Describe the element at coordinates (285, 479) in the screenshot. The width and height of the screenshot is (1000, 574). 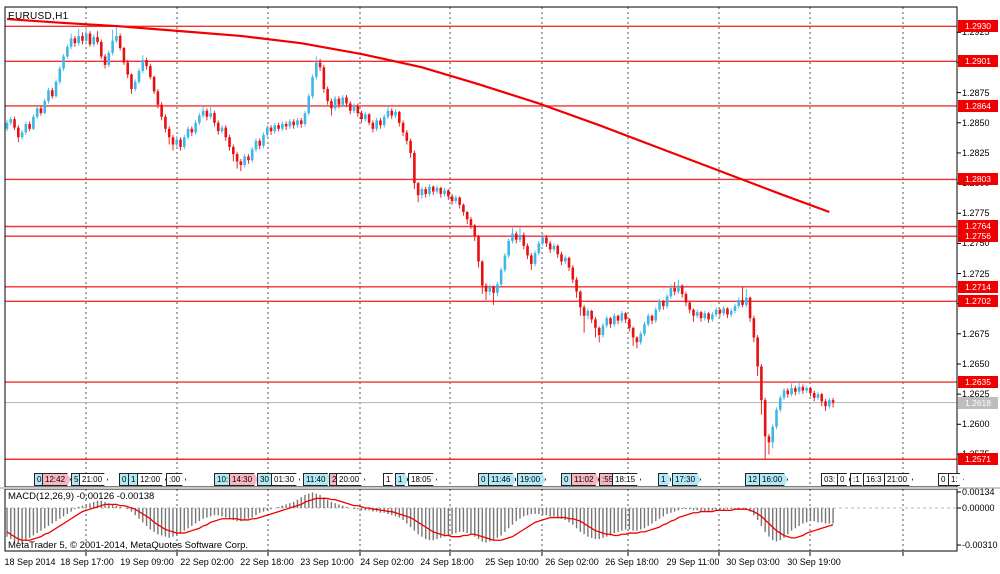
I see `object-tag: 01:30` at that location.